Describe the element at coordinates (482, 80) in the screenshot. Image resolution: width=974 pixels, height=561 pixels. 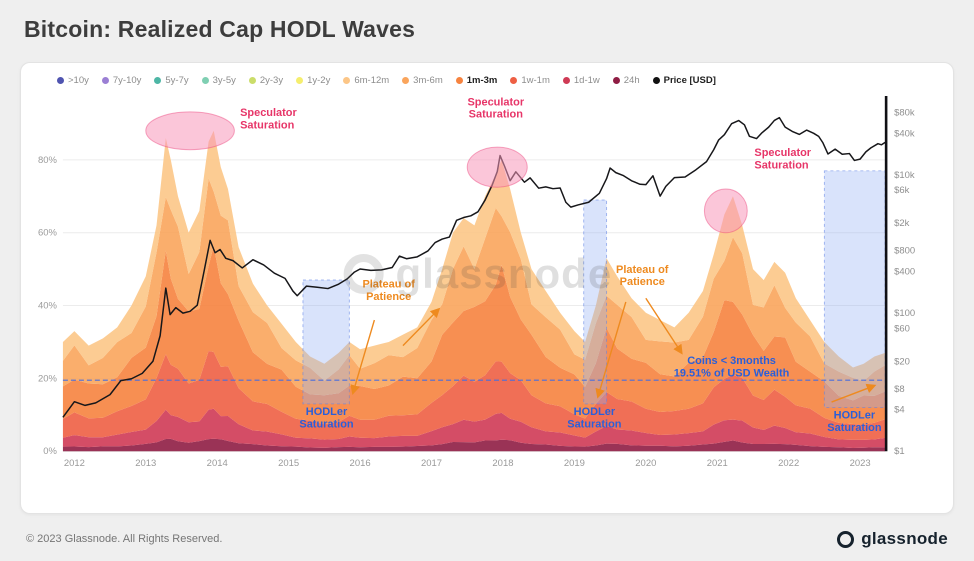
I see `legend-label: 1m-3m` at that location.